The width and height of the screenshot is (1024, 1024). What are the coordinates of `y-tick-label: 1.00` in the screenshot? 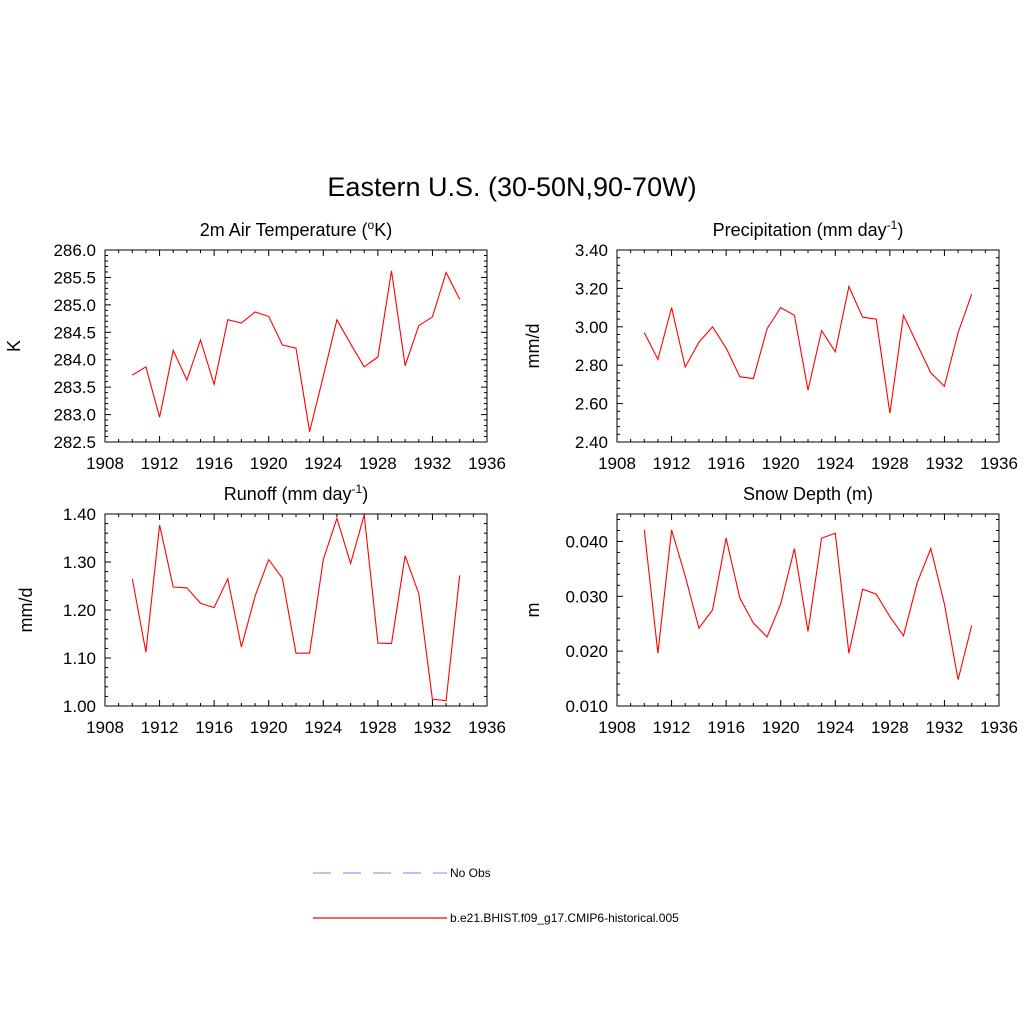 It's located at (79, 706).